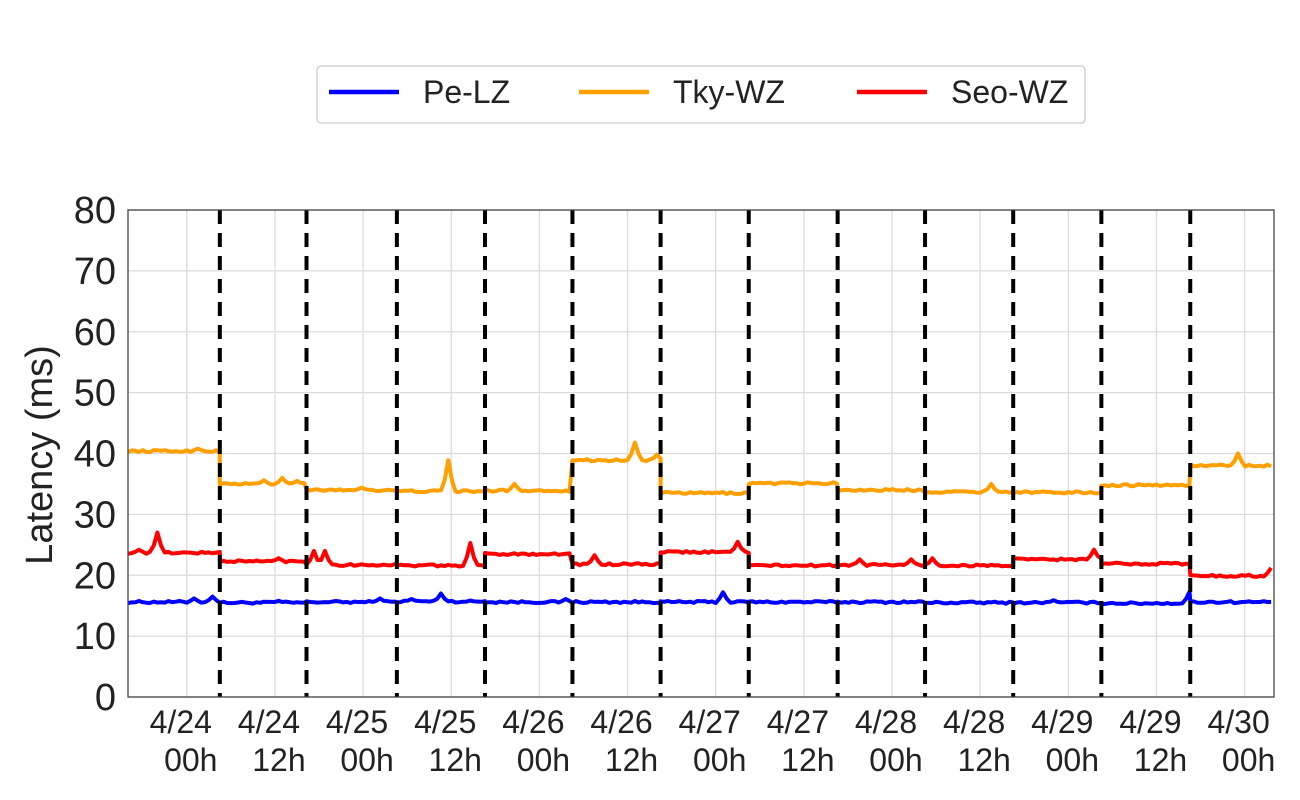  Describe the element at coordinates (889, 741) in the screenshot. I see `x-tick-label: 4/28 00h` at that location.